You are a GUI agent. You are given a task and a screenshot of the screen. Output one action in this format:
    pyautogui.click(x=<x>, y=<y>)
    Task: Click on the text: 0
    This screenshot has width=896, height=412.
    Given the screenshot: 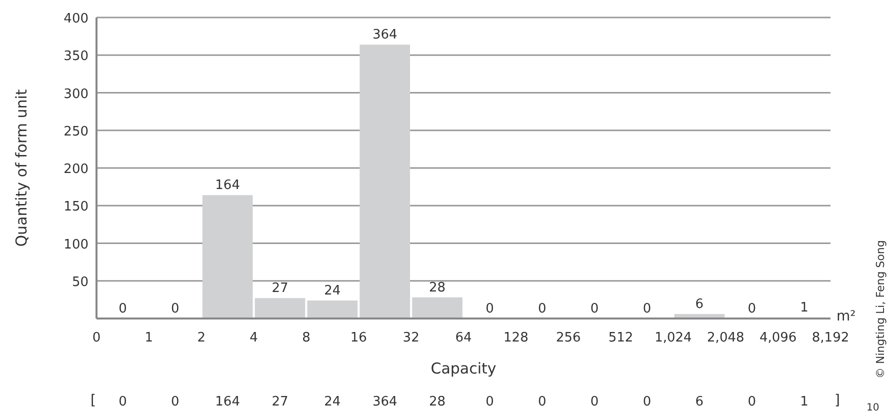 What is the action you would take?
    pyautogui.click(x=96, y=338)
    